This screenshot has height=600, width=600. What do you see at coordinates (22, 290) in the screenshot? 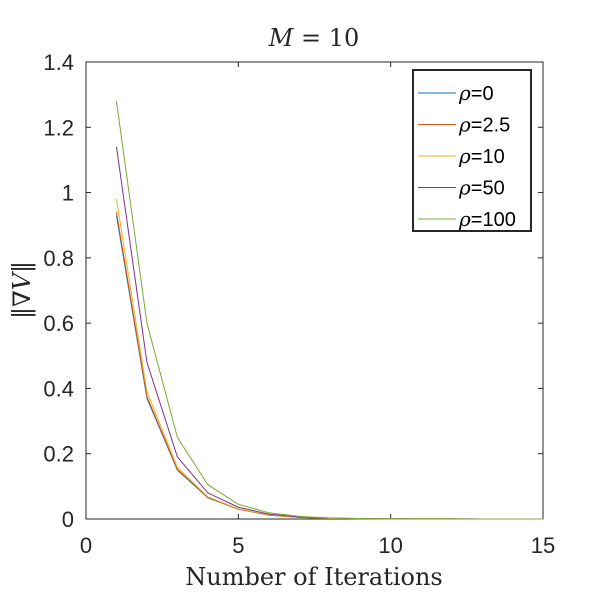
I see `y-axis-label: ‖∇V‖` at bounding box center [22, 290].